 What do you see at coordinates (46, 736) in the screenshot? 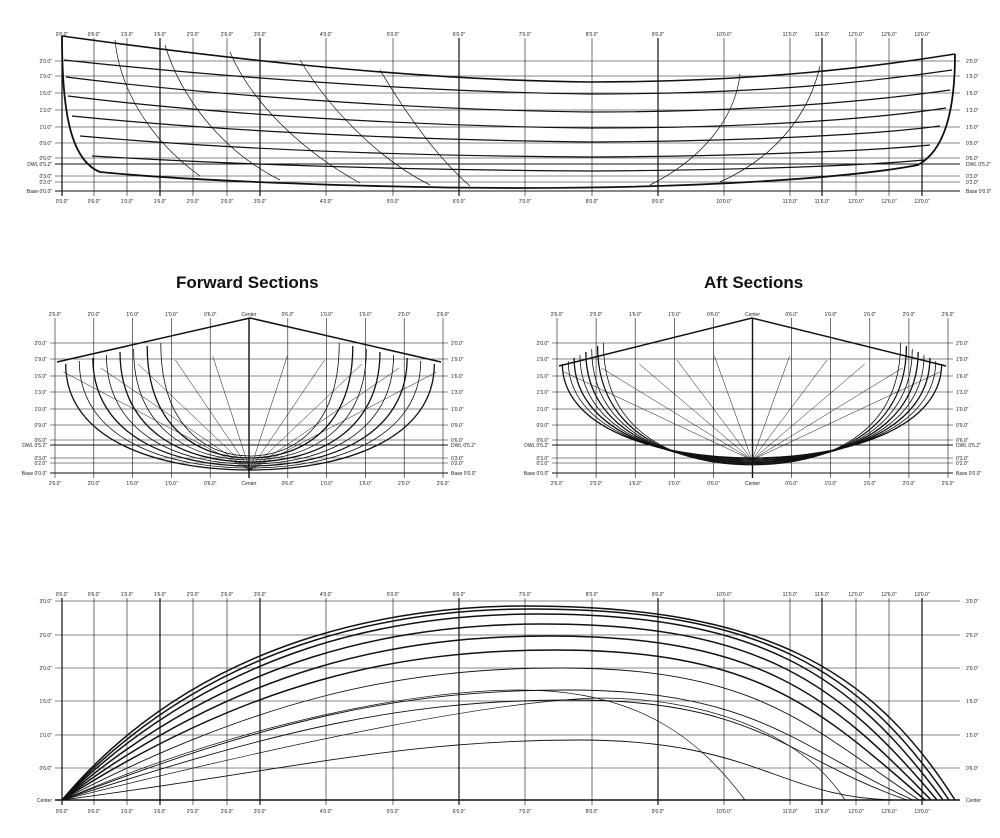
I see `buttock-label-left: 1'0.0"` at bounding box center [46, 736].